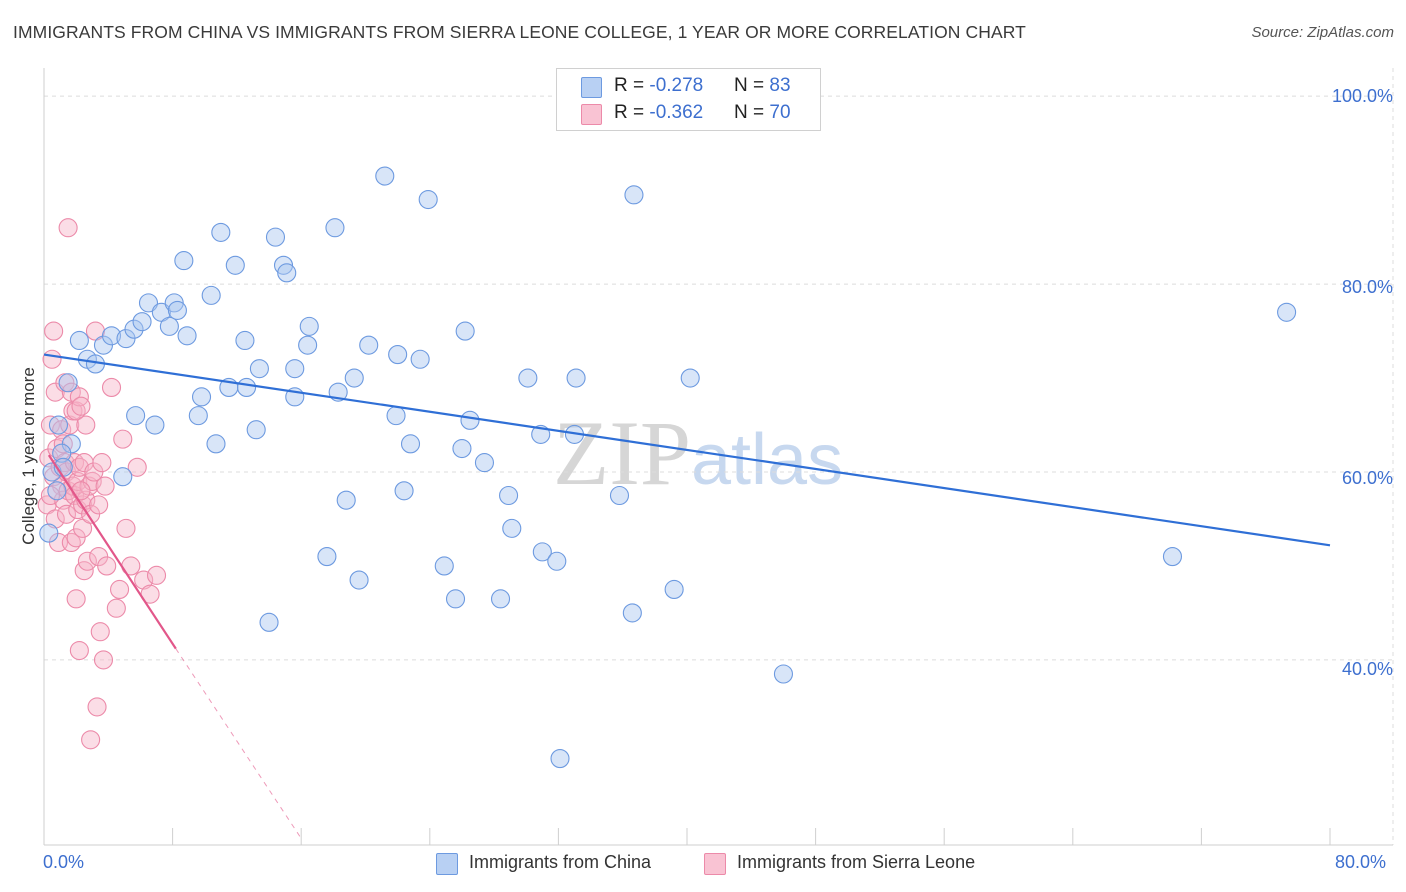 The width and height of the screenshot is (1406, 892). What do you see at coordinates (64, 862) in the screenshot?
I see `x-tick-label: 0.0%` at bounding box center [64, 862].